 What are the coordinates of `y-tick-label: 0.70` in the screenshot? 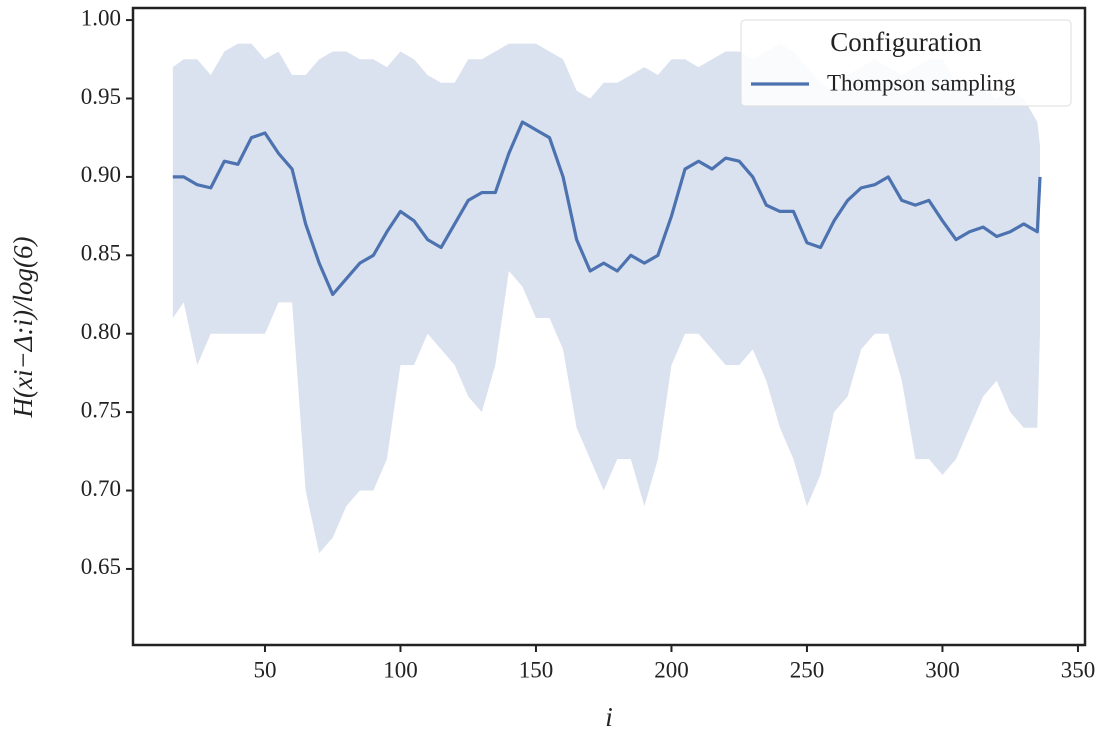 It's located at (101, 488).